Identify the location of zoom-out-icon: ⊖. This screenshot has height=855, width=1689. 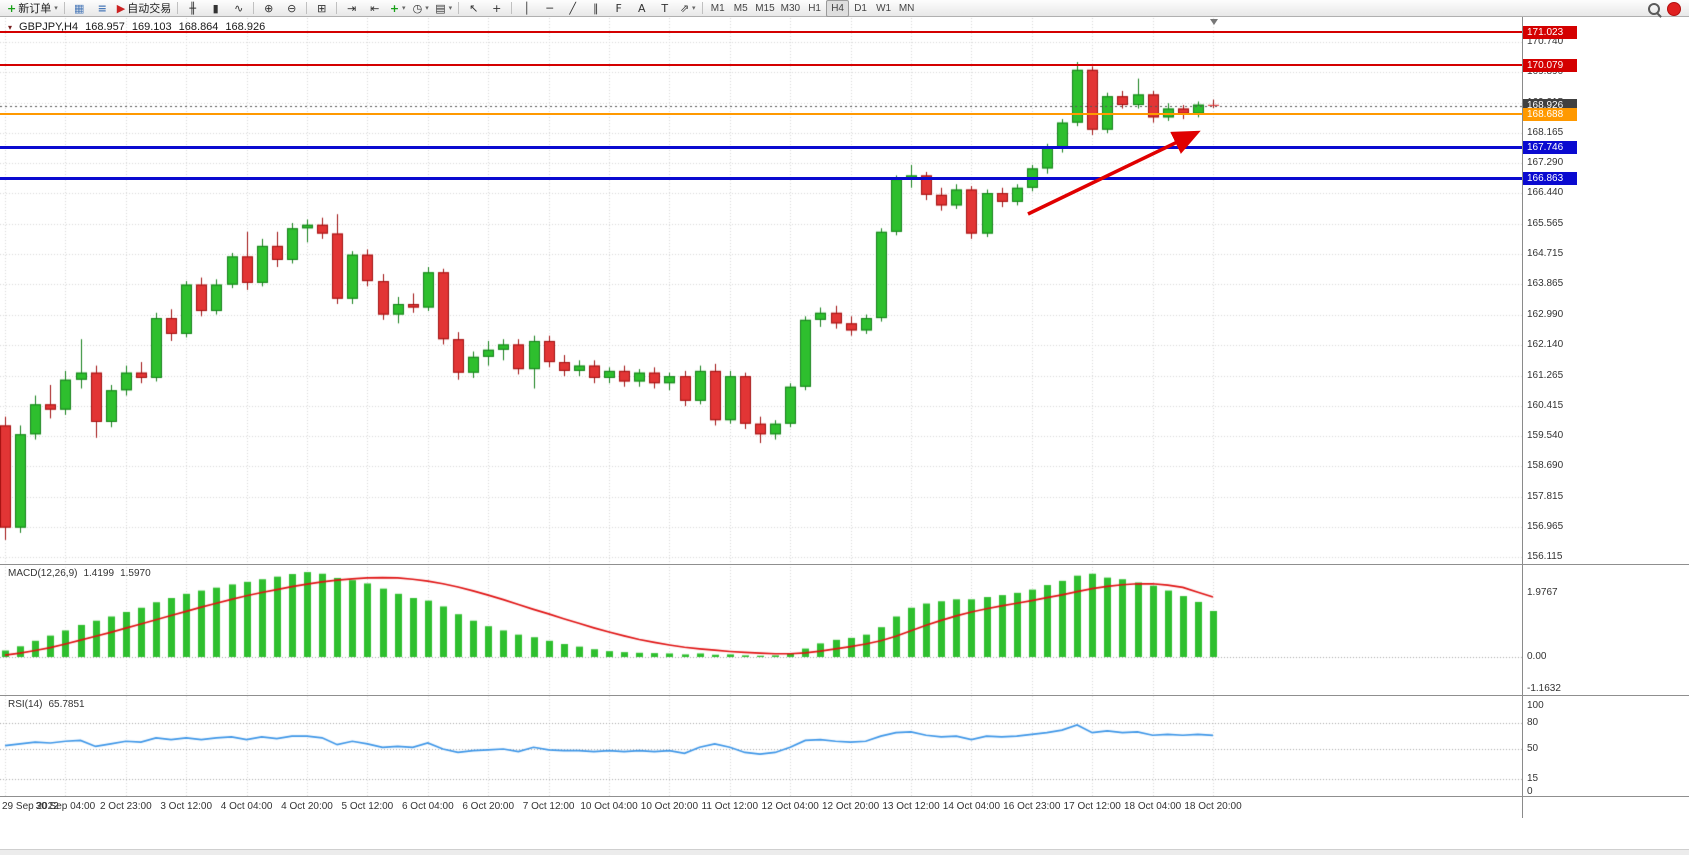
(292, 8).